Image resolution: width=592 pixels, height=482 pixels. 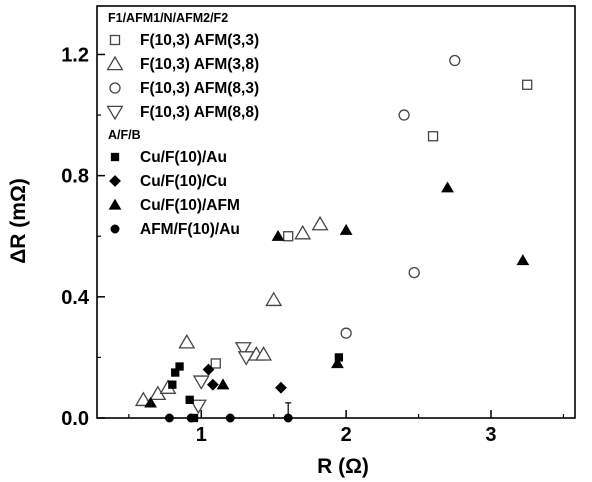 What do you see at coordinates (199, 40) in the screenshot?
I see `legend-entry: F(10,3) AFM(3,3)` at bounding box center [199, 40].